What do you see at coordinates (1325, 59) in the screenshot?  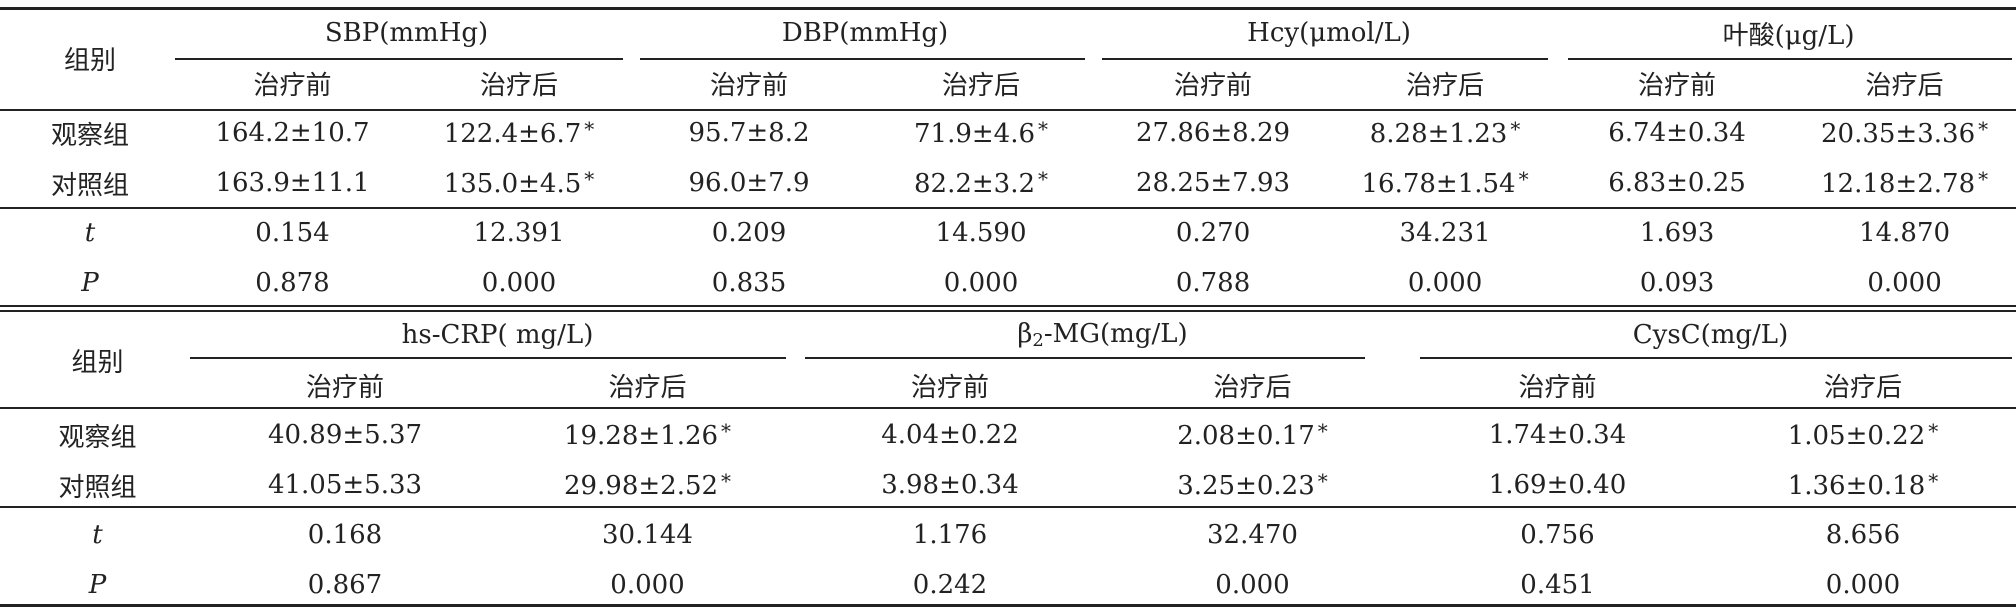 I see `group-line-hcy` at bounding box center [1325, 59].